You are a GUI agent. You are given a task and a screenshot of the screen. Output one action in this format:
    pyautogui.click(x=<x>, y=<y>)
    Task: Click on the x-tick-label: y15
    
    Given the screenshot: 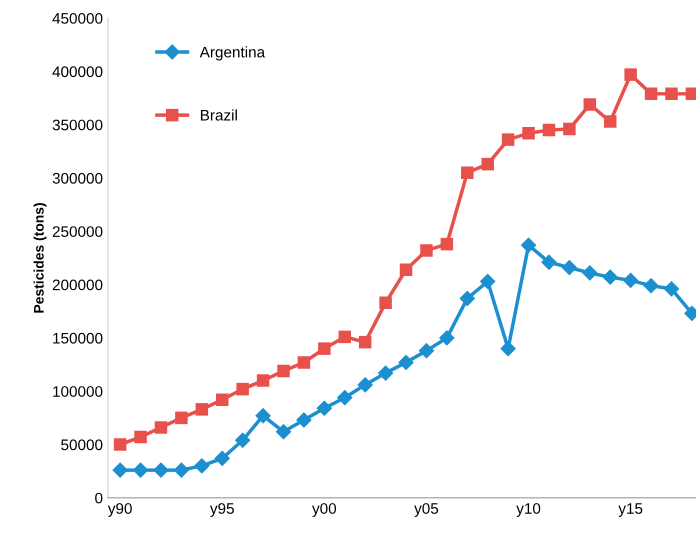 What is the action you would take?
    pyautogui.click(x=630, y=510)
    